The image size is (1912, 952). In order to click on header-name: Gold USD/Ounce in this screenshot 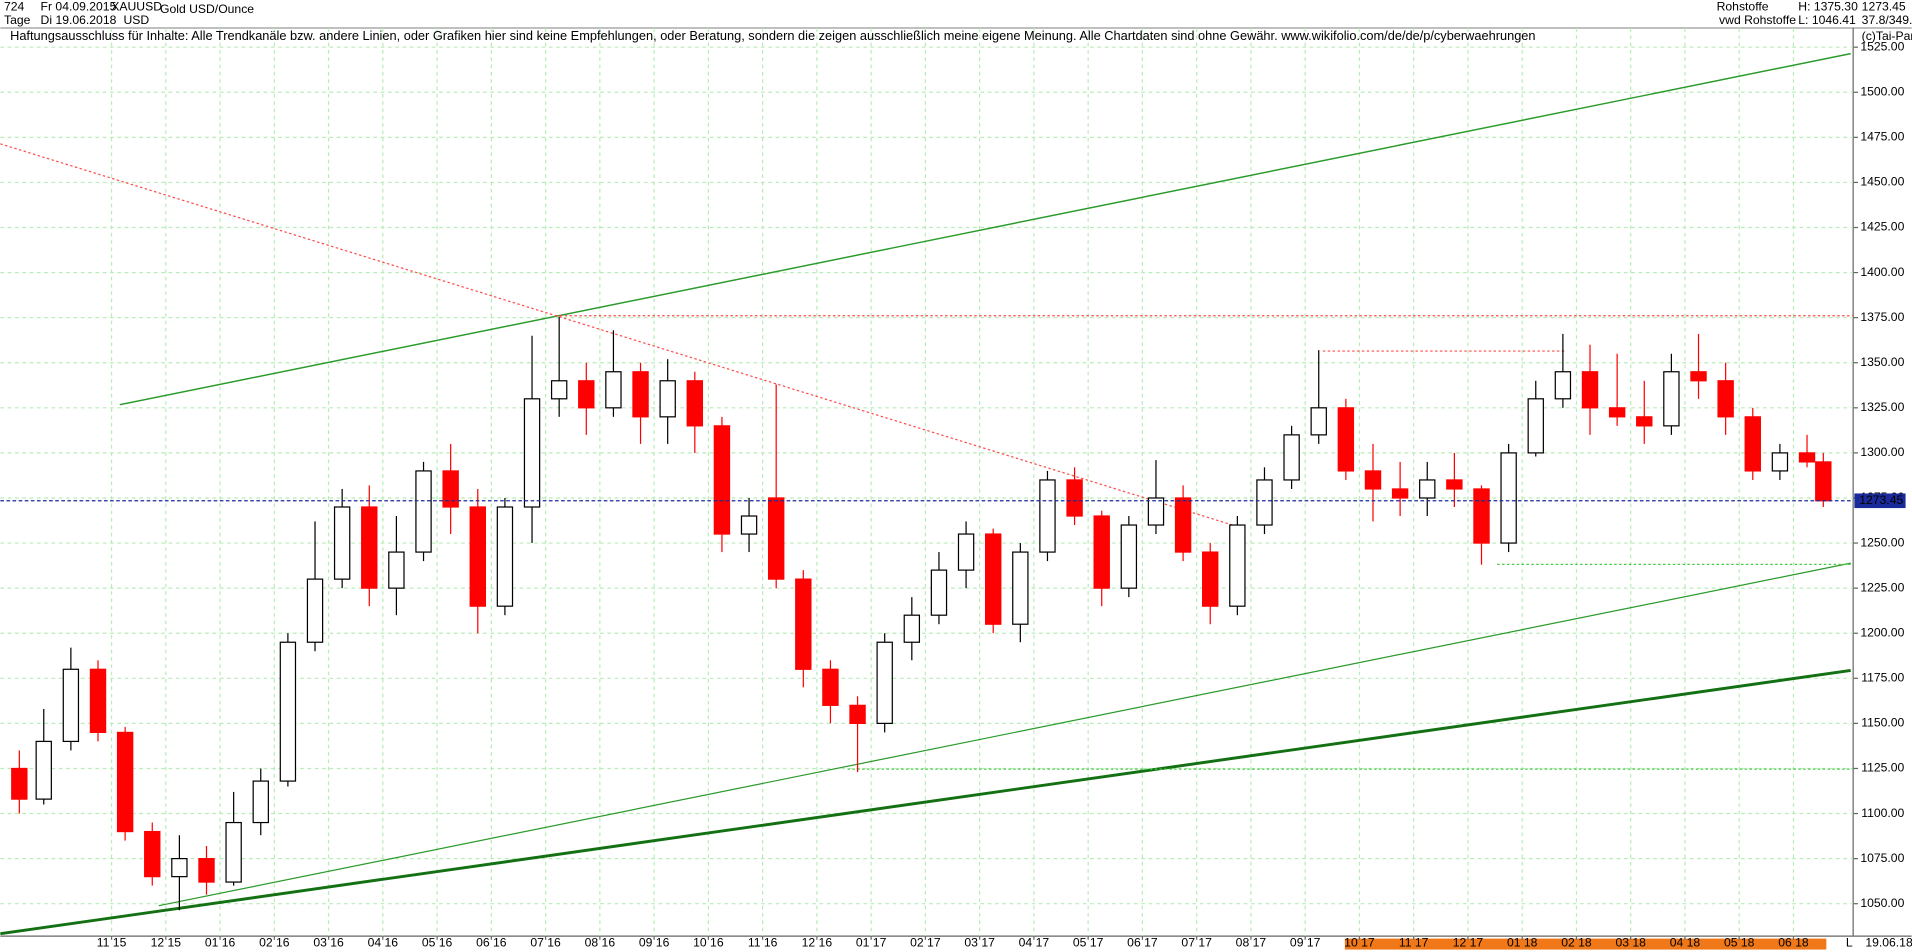, I will do `click(207, 9)`.